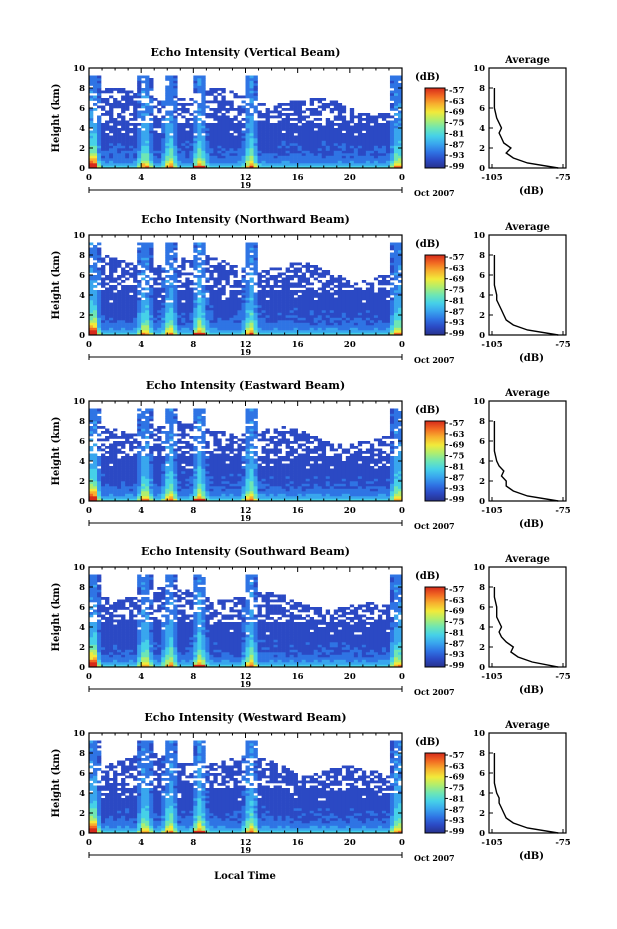 Image resolution: width=617 pixels, height=929 pixels. Describe the element at coordinates (245, 385) in the screenshot. I see `panel-title: Echo Intensity (Eastward Beam)` at that location.